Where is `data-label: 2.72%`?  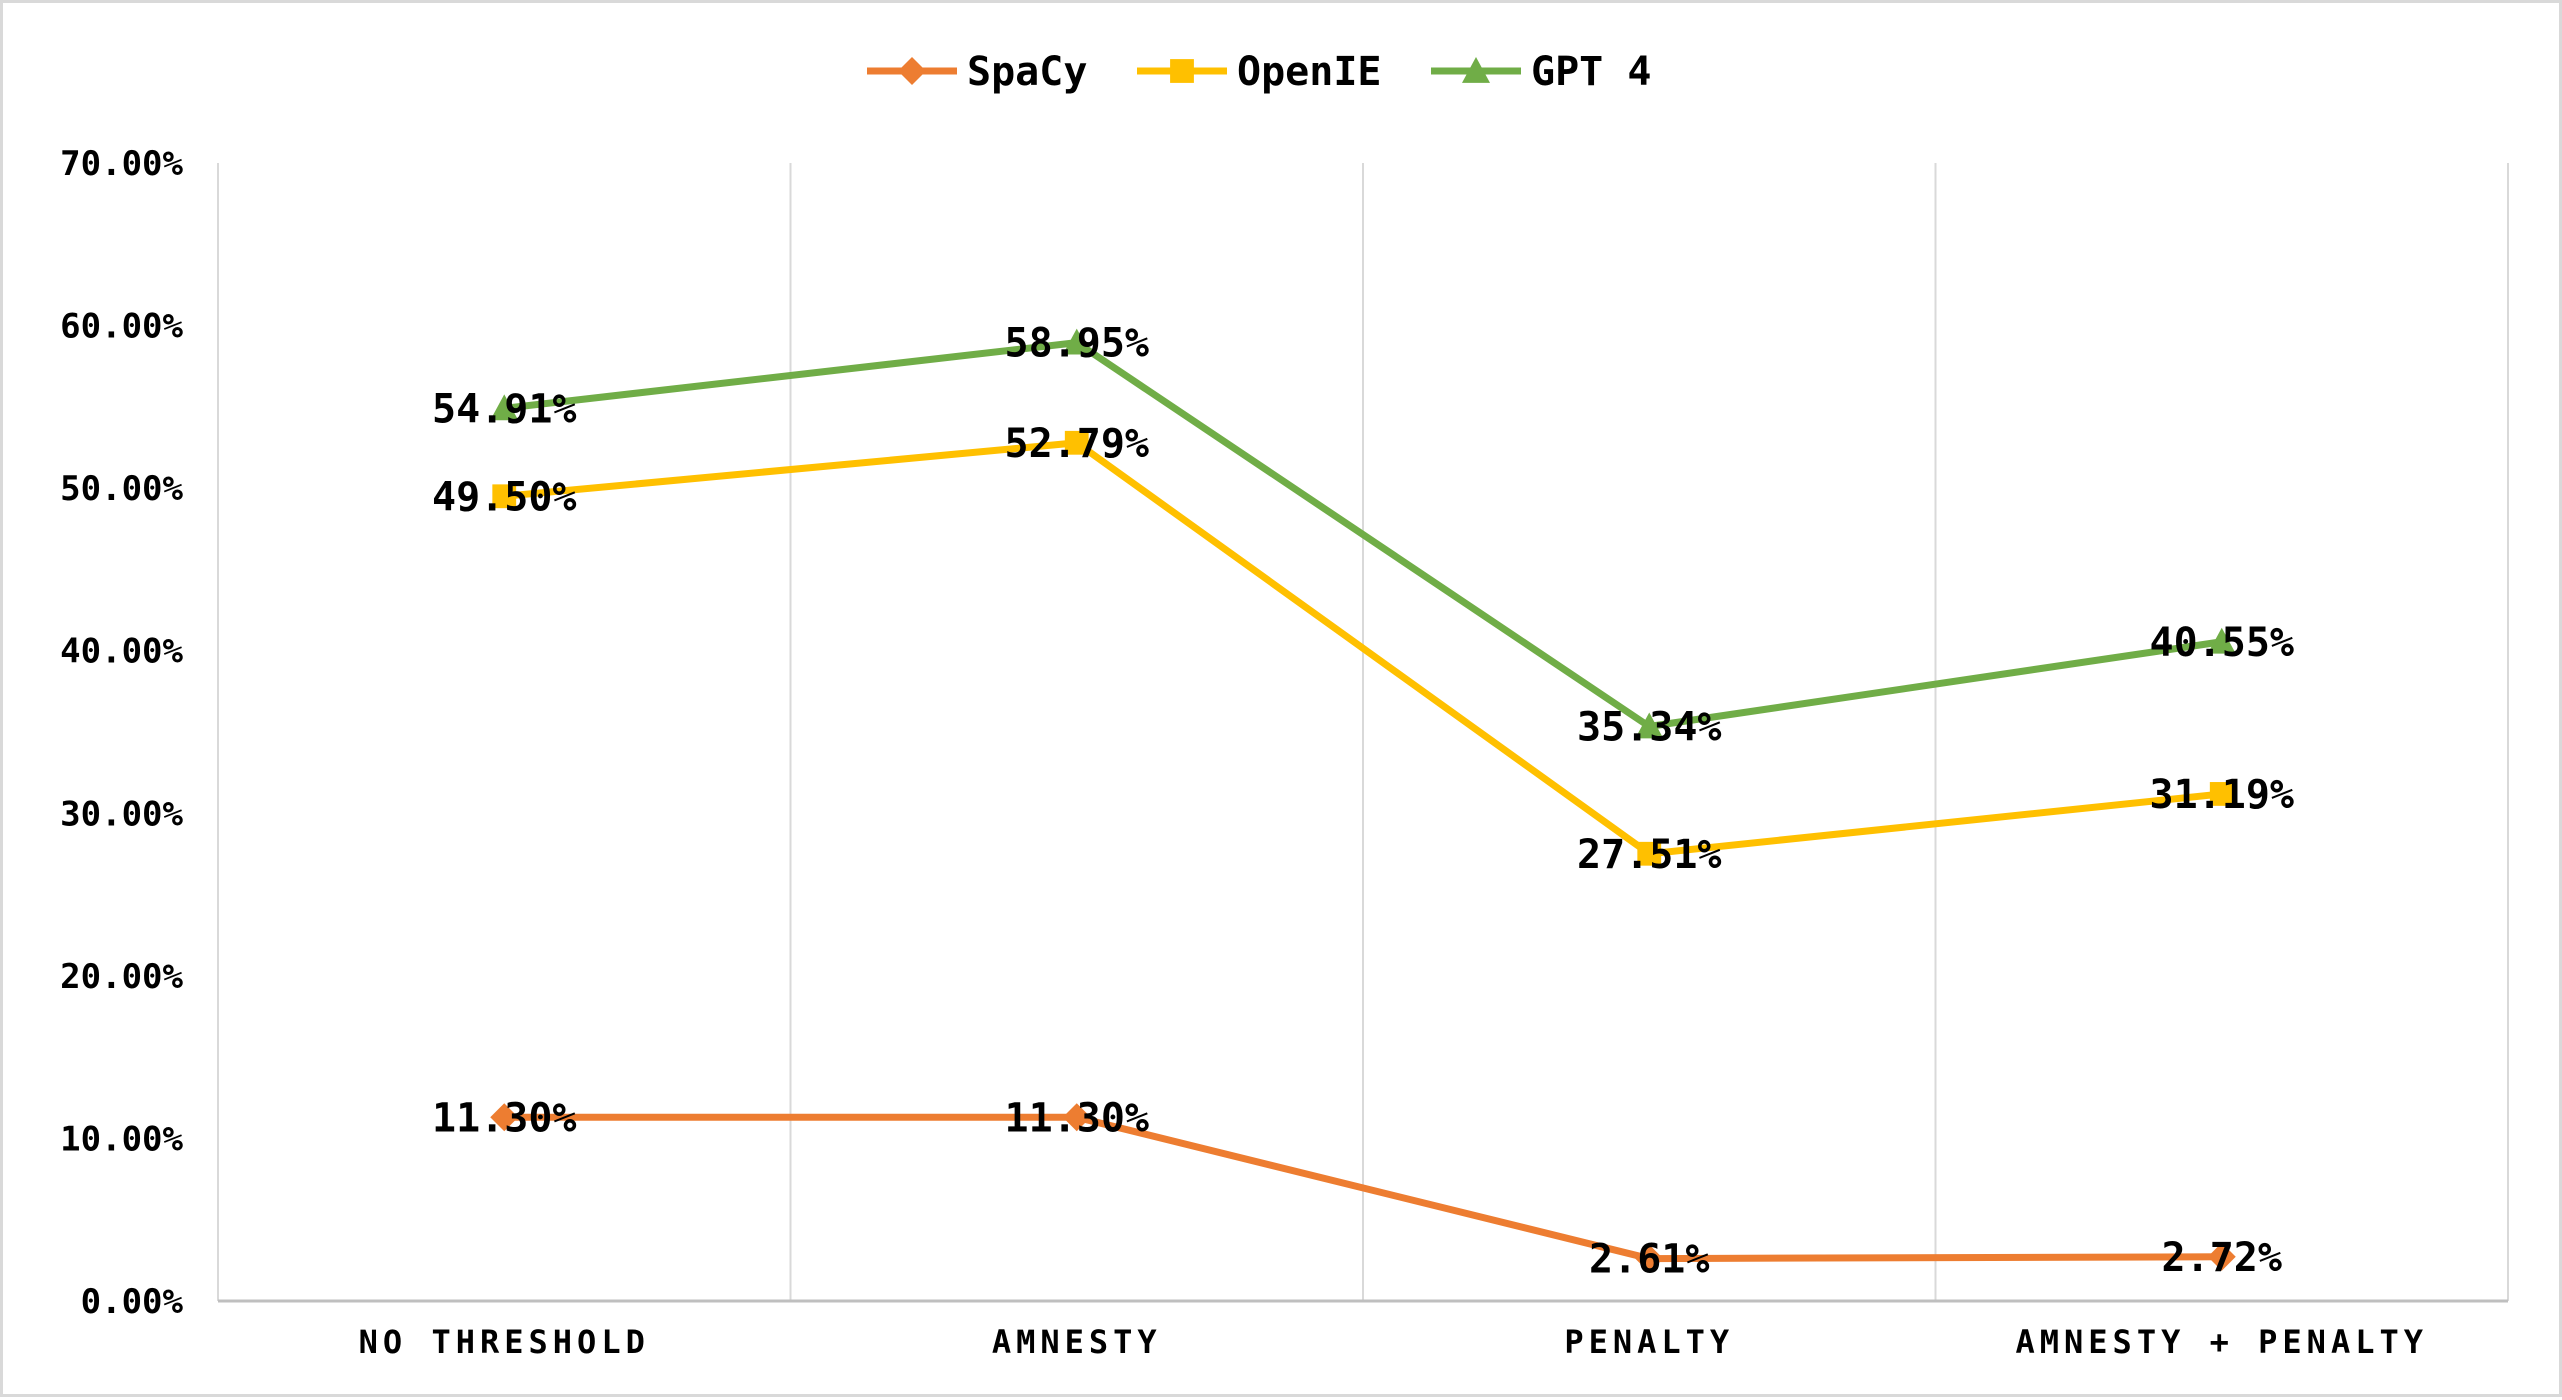
data-label: 2.72% is located at coordinates (2222, 1258).